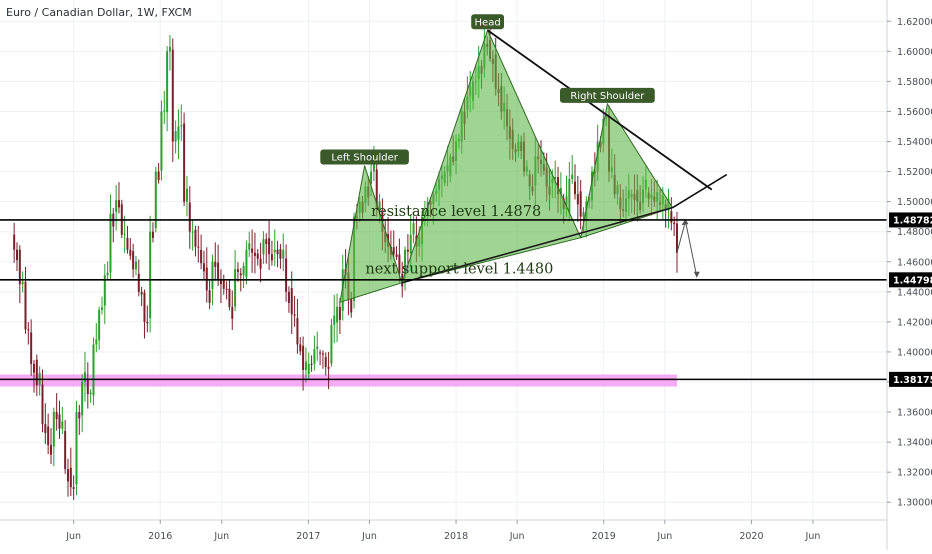 This screenshot has width=932, height=554. Describe the element at coordinates (456, 212) in the screenshot. I see `resistance-annotation: resistance level 1.4878` at that location.